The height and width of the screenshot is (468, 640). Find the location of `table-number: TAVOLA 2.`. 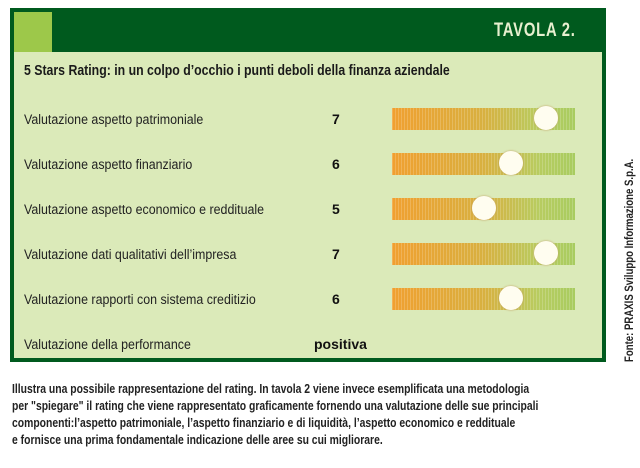

table-number: TAVOLA 2. is located at coordinates (535, 30).